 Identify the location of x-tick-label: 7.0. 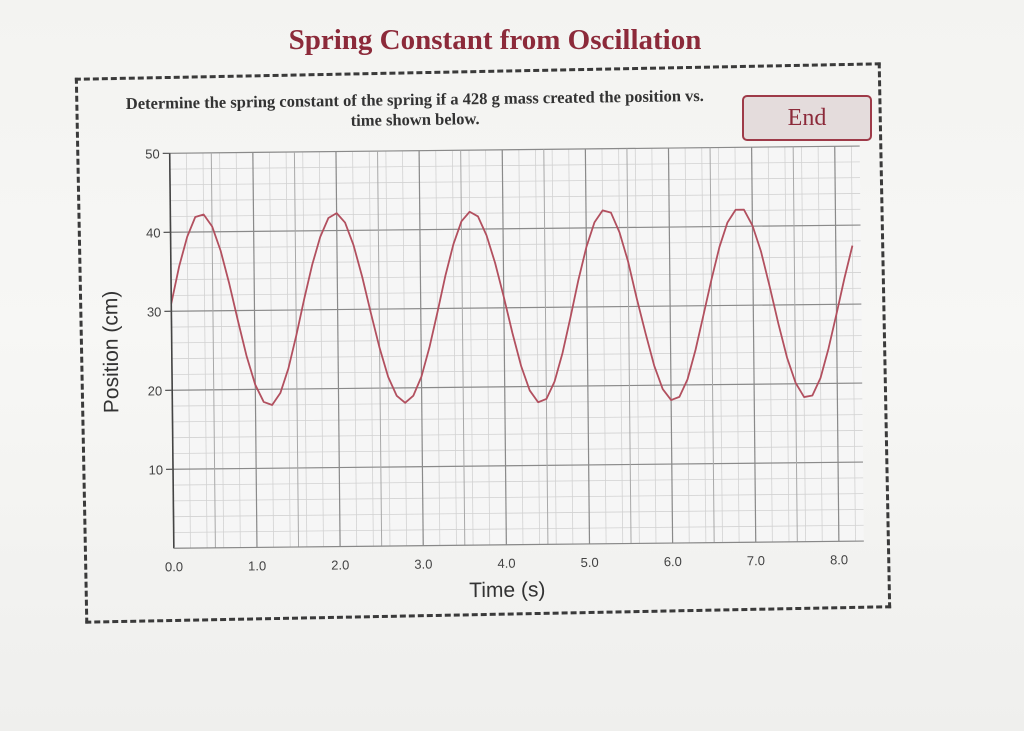
(756, 560).